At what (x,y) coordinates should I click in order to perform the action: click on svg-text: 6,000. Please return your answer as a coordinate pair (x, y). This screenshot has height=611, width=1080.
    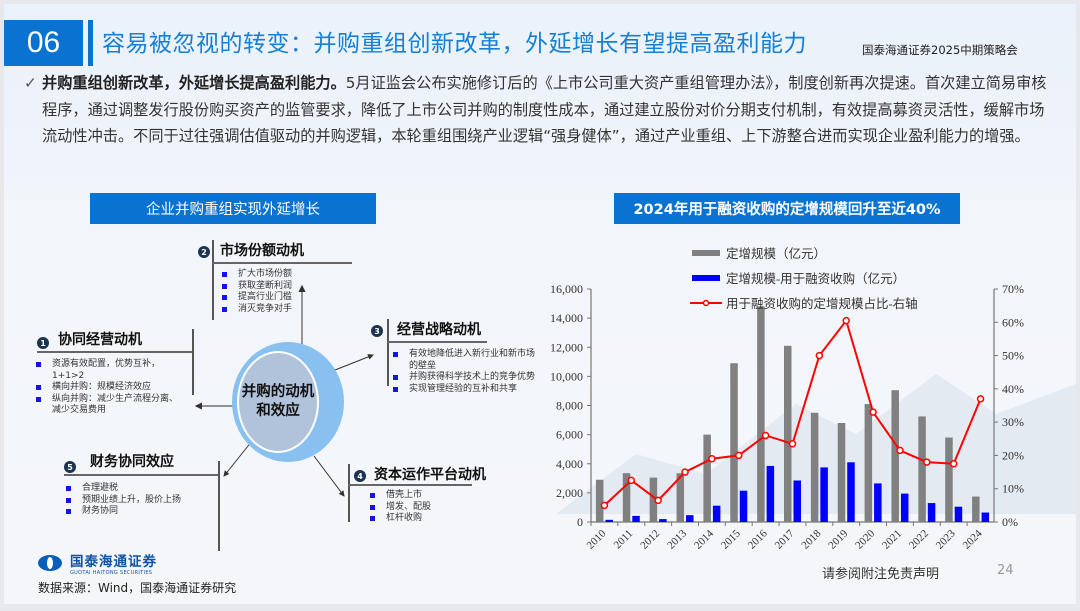
    Looking at the image, I should click on (569, 435).